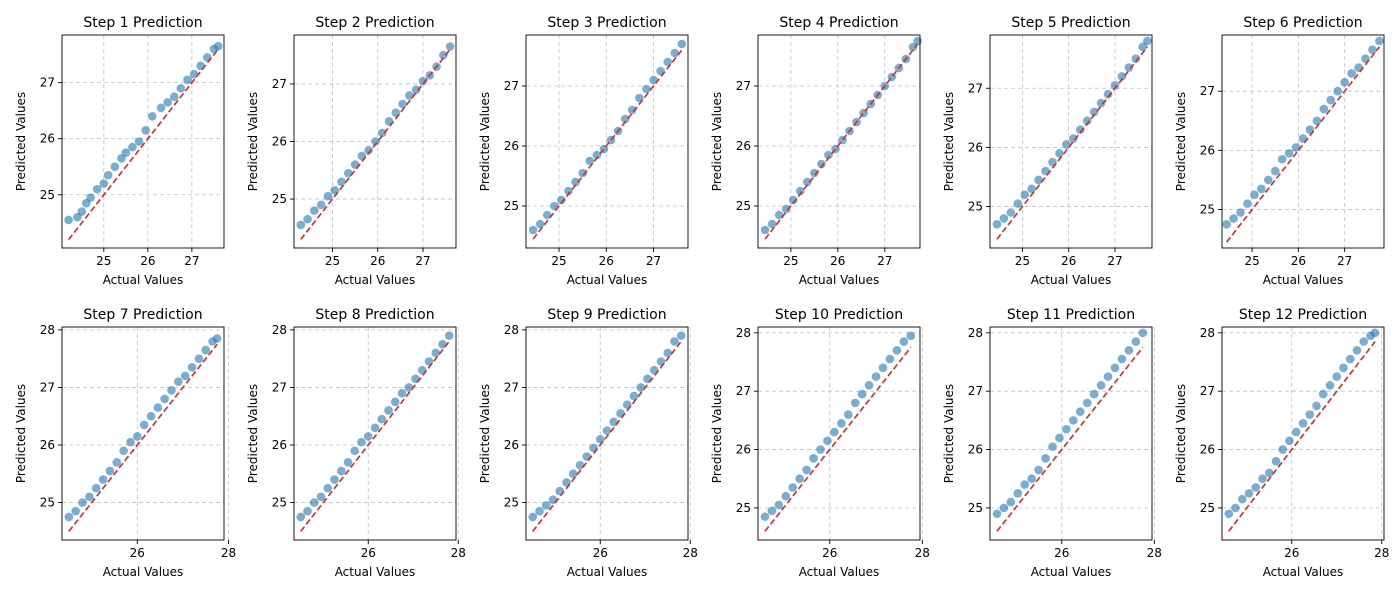 The image size is (1400, 600). Describe the element at coordinates (142, 23) in the screenshot. I see `subplot-title: Step 1 Prediction` at that location.